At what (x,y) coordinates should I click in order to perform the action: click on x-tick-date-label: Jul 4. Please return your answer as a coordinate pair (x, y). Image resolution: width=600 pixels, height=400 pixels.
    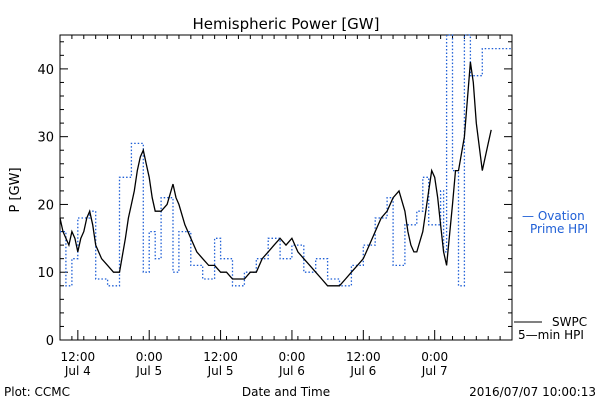
    Looking at the image, I should click on (77, 371).